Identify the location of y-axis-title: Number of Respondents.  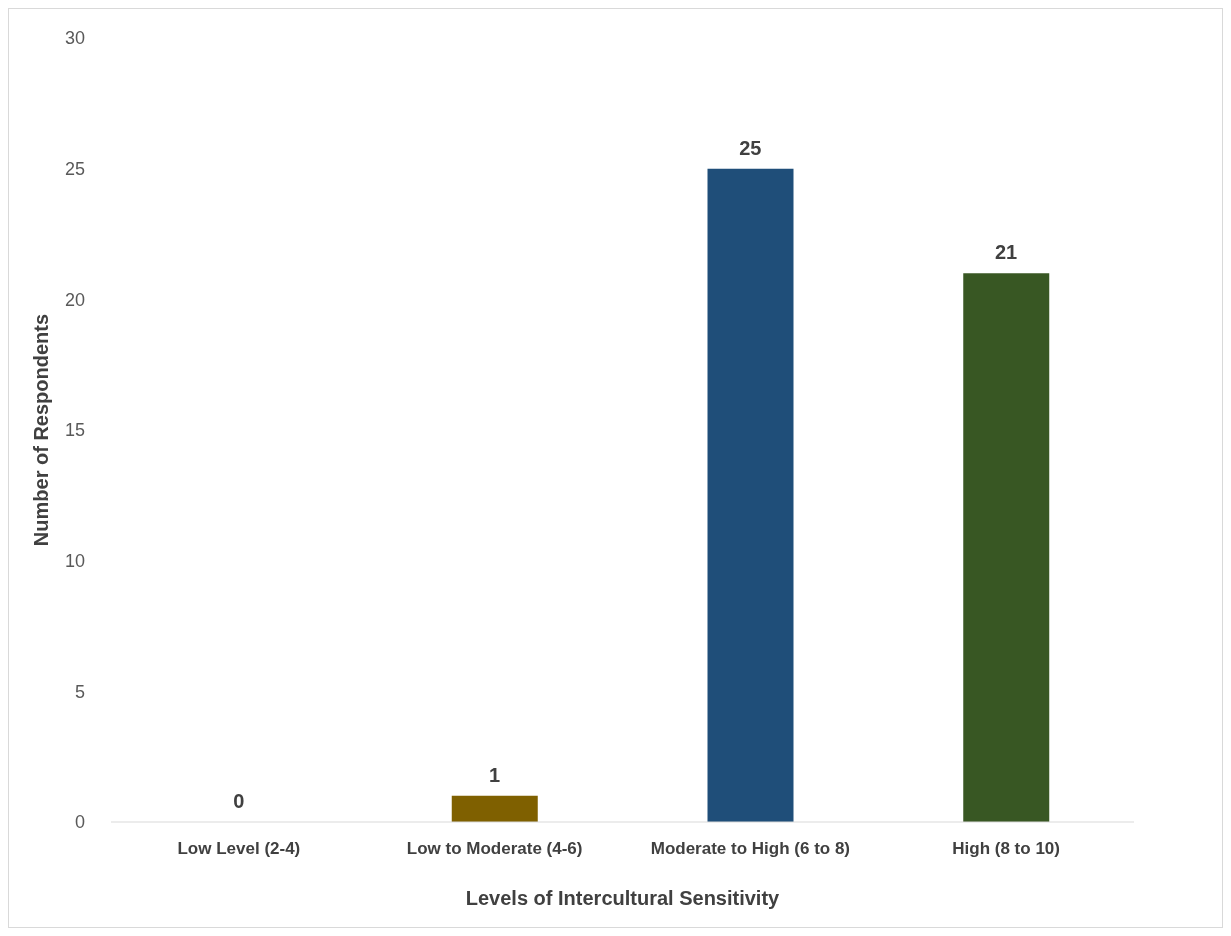
(41, 430).